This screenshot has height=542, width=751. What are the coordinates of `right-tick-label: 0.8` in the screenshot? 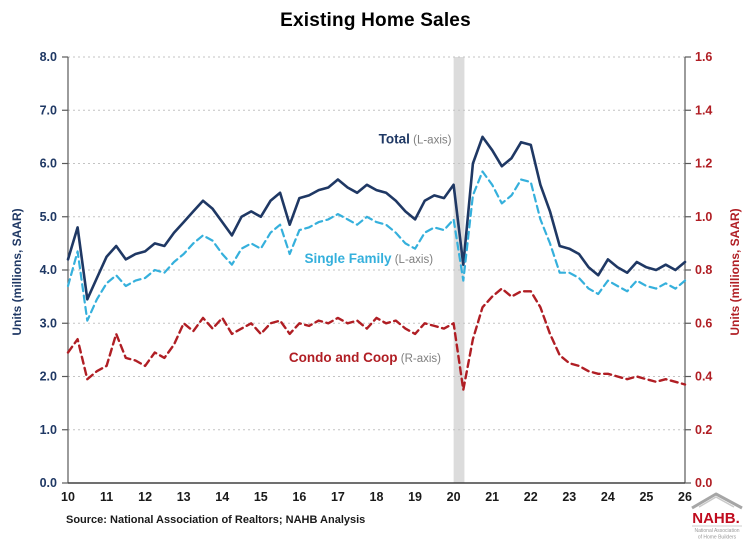 It's located at (703, 270).